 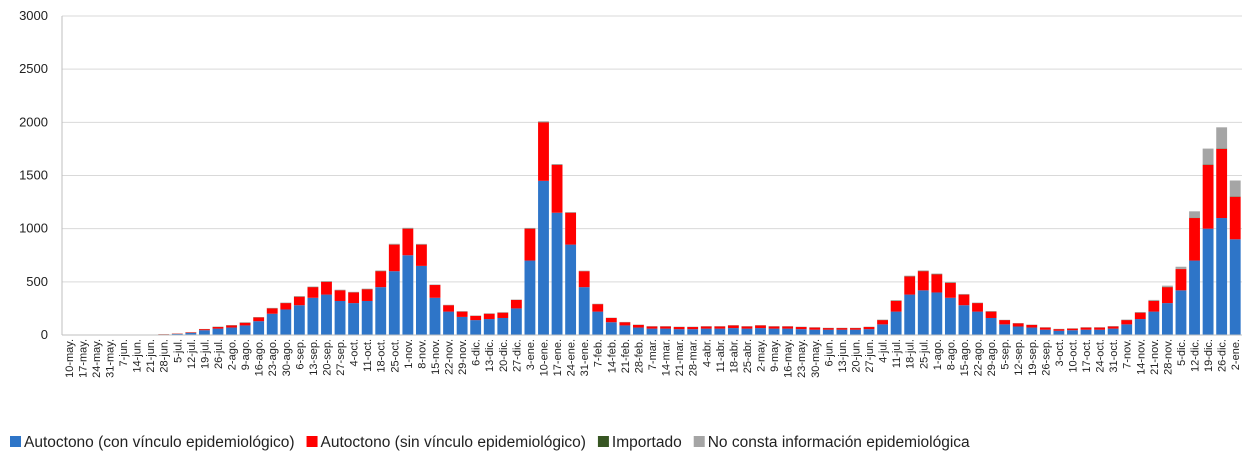 I want to click on x-tick-label: 12-dic., so click(x=1196, y=355).